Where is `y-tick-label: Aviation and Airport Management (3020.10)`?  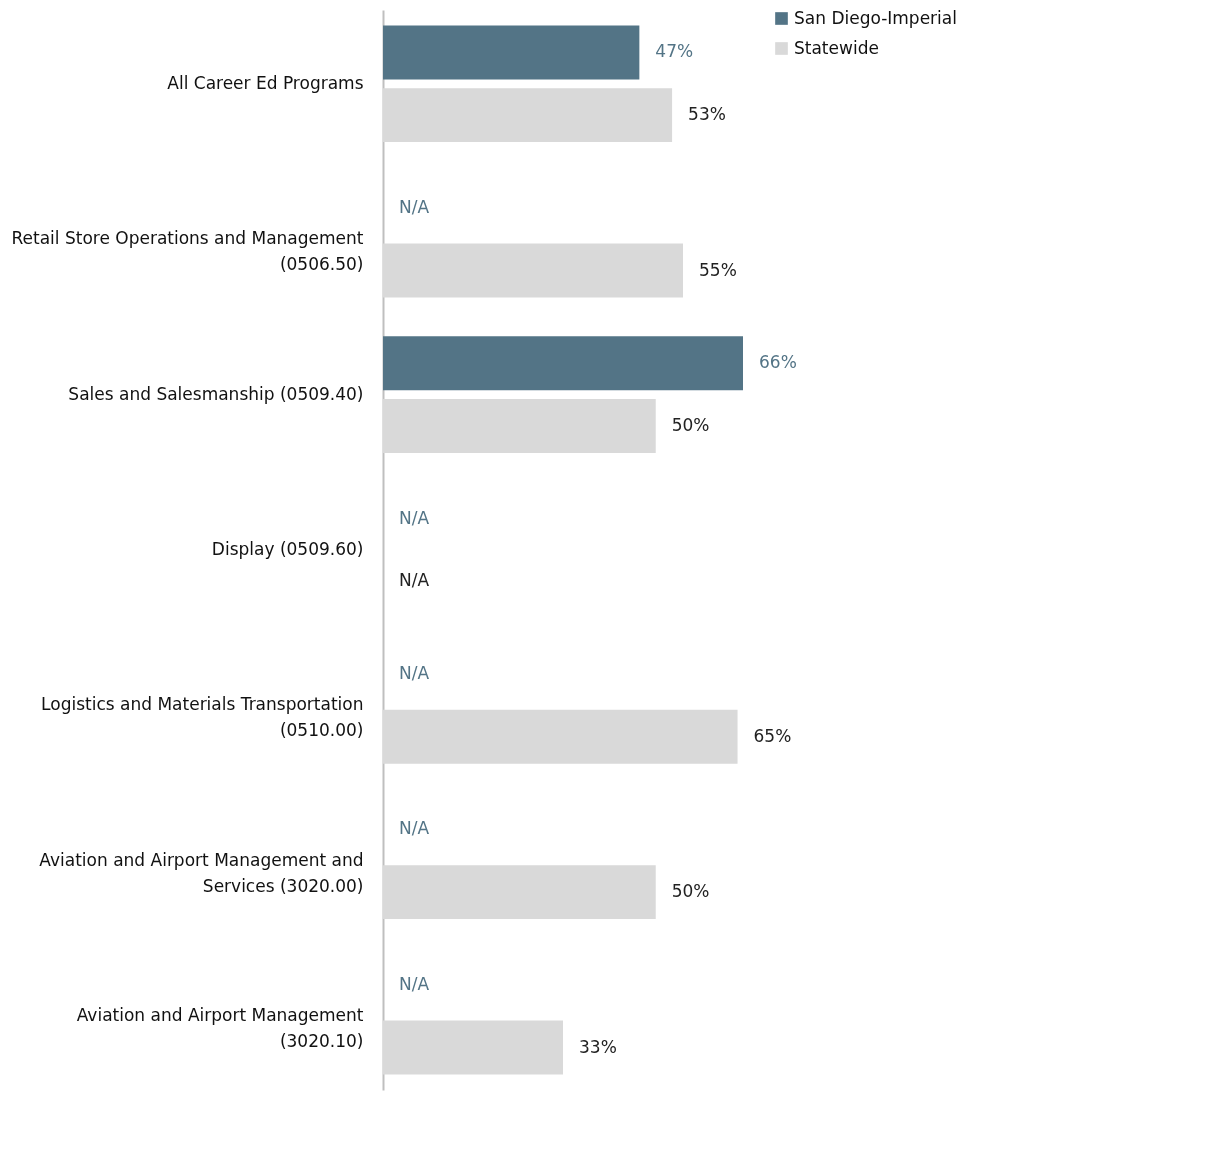
y-tick-label: Aviation and Airport Management (3020.10) is located at coordinates (220, 1028).